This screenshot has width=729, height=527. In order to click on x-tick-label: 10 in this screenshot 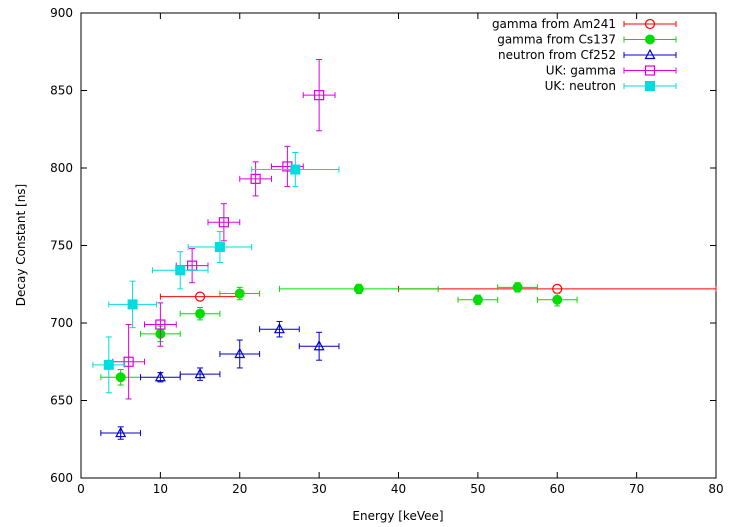, I will do `click(160, 489)`.